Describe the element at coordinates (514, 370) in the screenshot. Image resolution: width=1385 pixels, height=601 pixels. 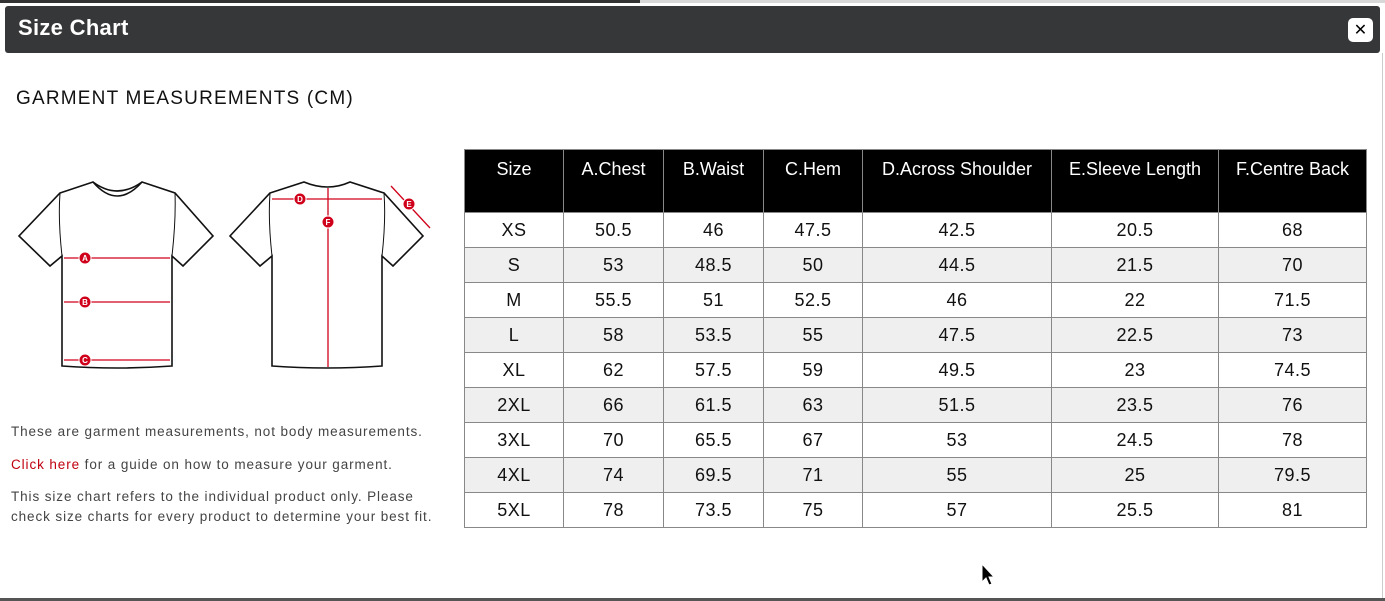
I see `size-cell: XL` at that location.